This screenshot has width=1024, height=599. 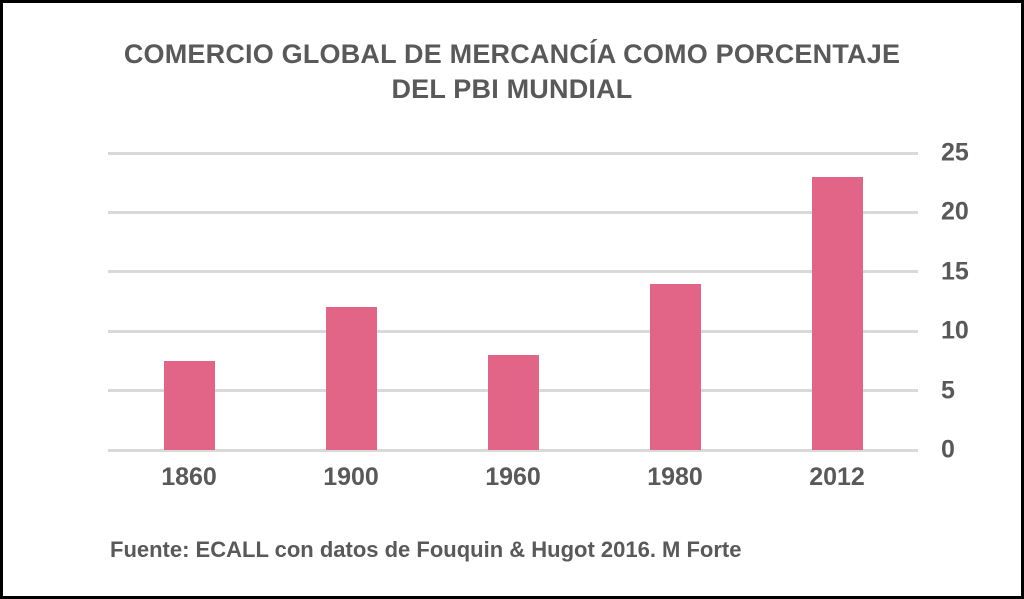 I want to click on x-axis-tick-label: 1980, so click(x=675, y=477).